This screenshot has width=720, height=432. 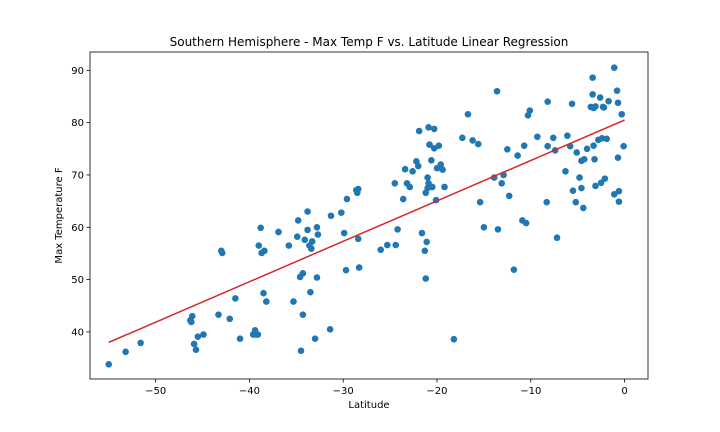 I want to click on x-tick-label: −30, so click(x=343, y=391).